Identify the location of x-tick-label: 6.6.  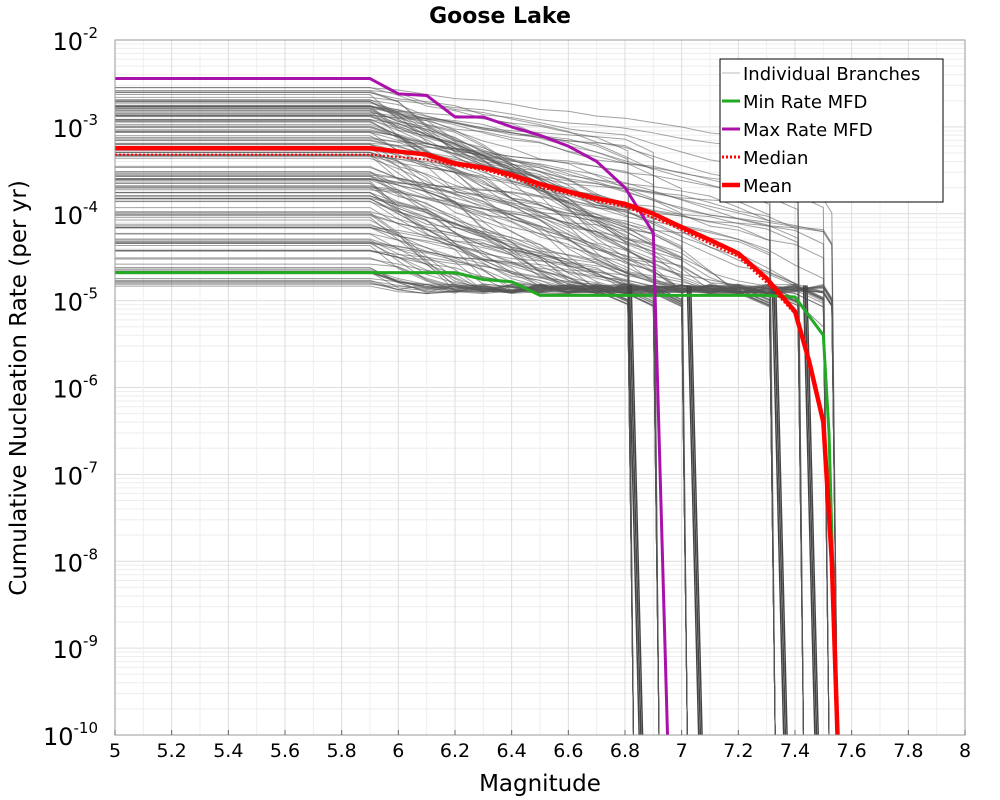
(568, 751).